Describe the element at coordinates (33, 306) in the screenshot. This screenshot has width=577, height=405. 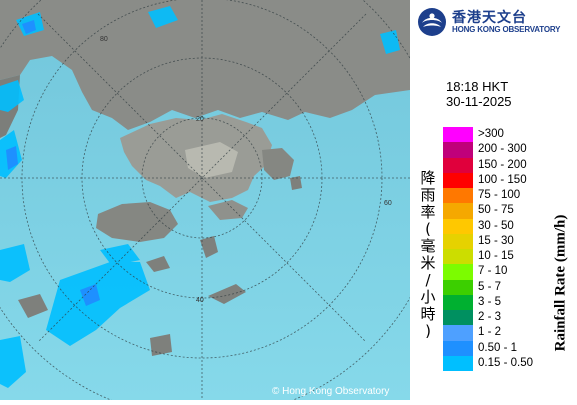
I see `west-island` at that location.